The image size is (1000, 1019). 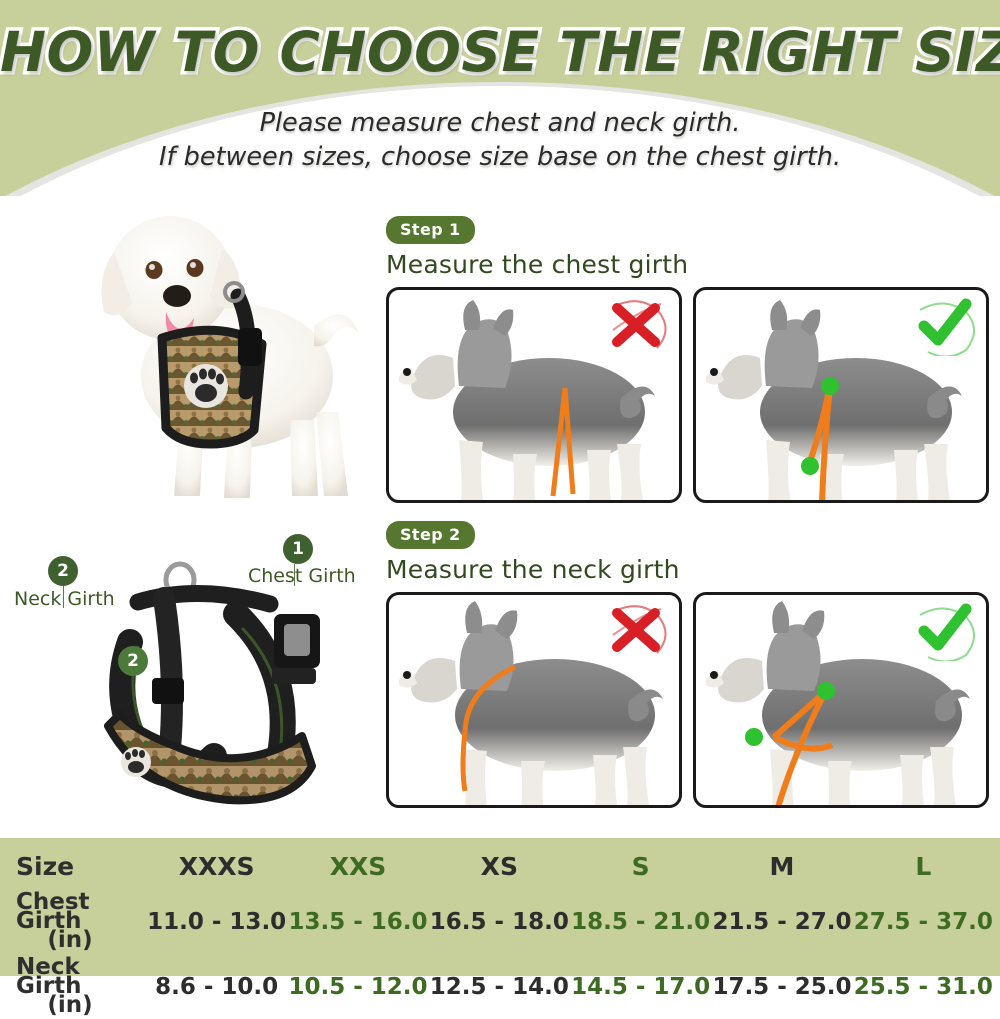 What do you see at coordinates (782, 986) in the screenshot?
I see `neck-girth-m: 17.5 - 25.0` at bounding box center [782, 986].